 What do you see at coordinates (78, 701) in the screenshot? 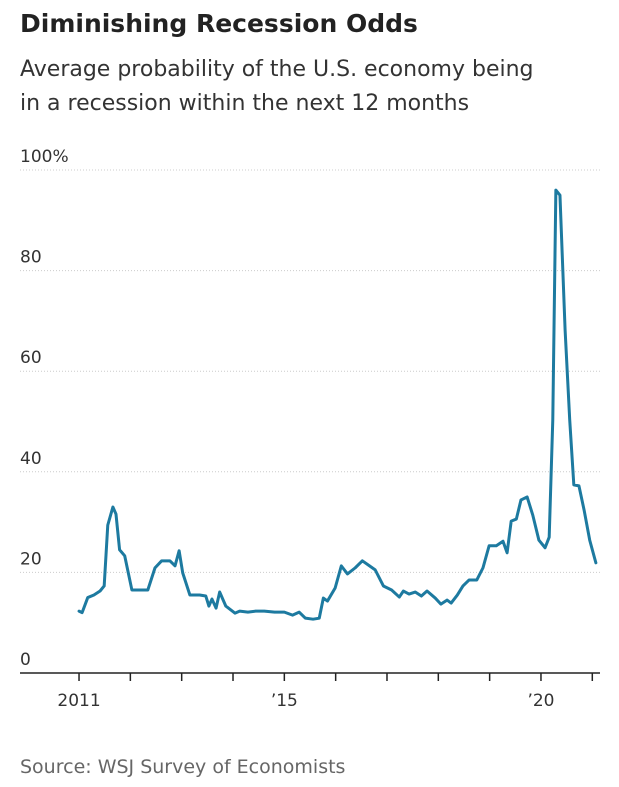
I see `x-tick-label: 2011` at bounding box center [78, 701].